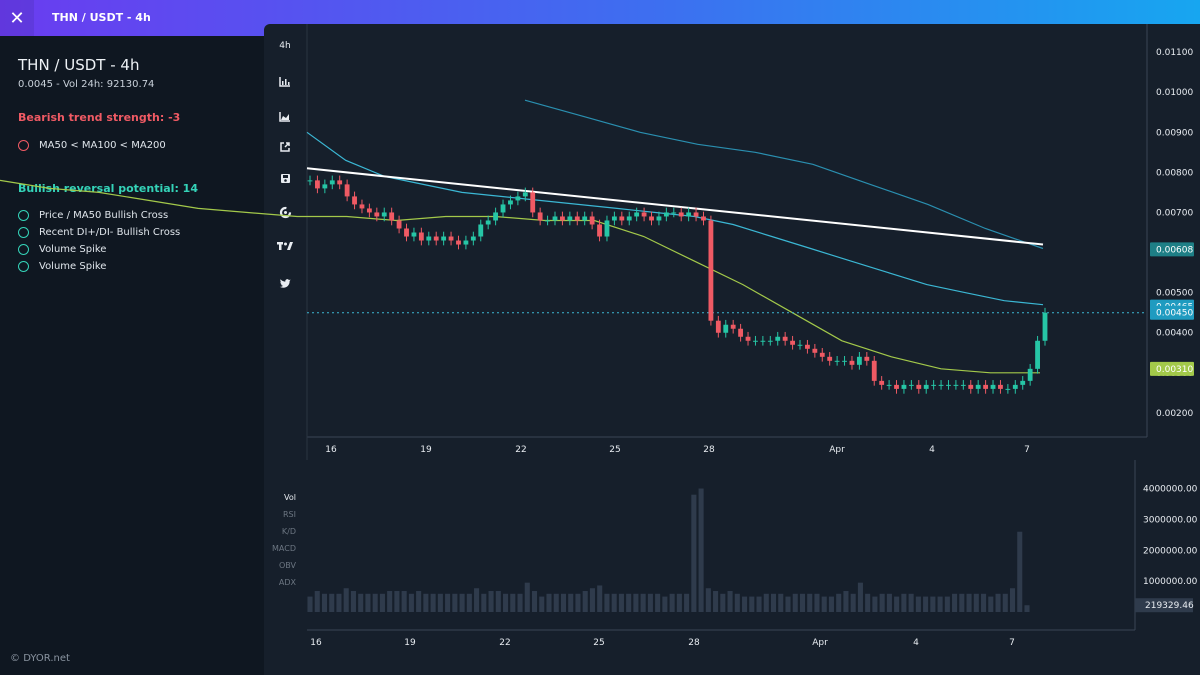  Describe the element at coordinates (285, 81) in the screenshot. I see `bar-chart-icon` at that location.